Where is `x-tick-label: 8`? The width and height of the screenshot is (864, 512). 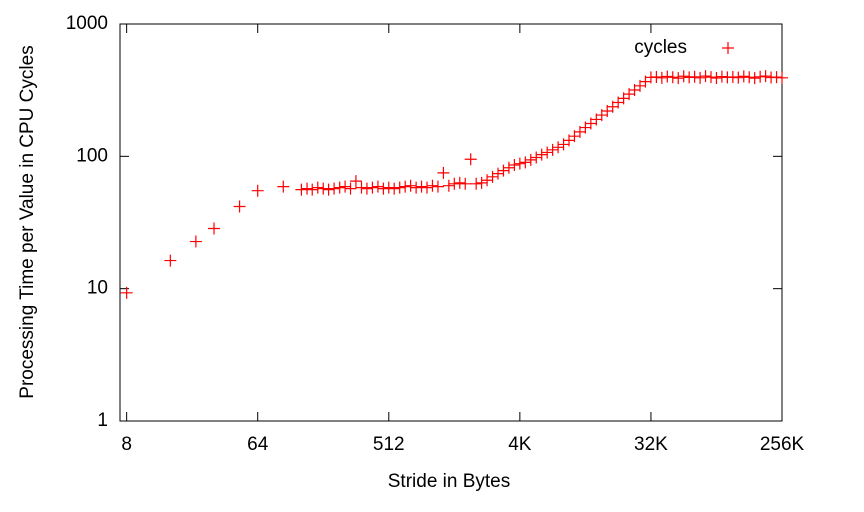
x-tick-label: 8 is located at coordinates (126, 444).